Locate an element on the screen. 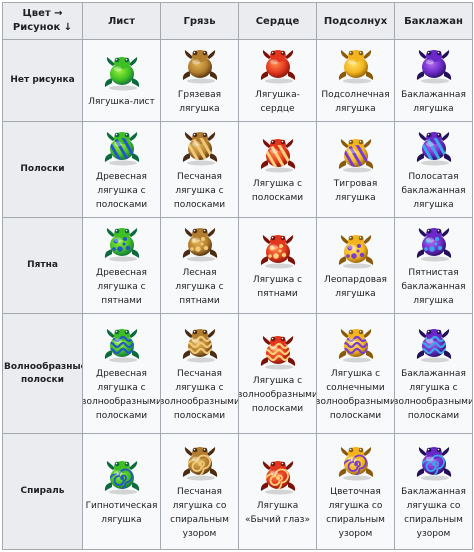  frog-mud-waves-icon is located at coordinates (200, 345).